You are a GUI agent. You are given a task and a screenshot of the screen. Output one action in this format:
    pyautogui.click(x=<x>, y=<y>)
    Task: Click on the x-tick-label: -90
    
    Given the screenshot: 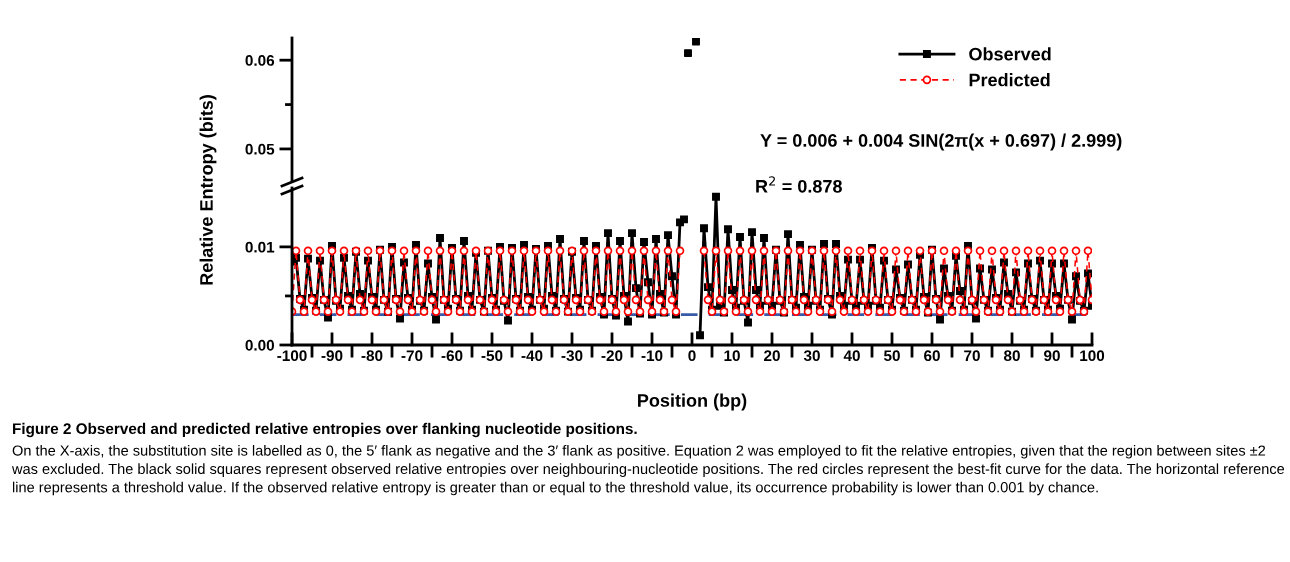 What is the action you would take?
    pyautogui.click(x=332, y=356)
    